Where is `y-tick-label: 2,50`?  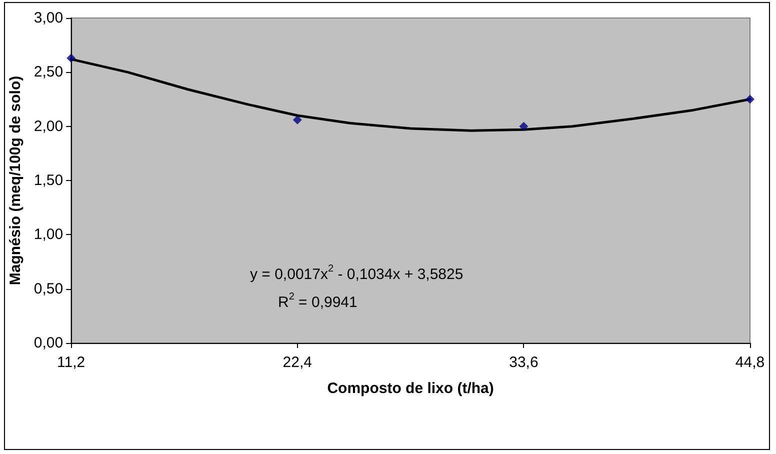
y-tick-label: 2,50 is located at coordinates (49, 72).